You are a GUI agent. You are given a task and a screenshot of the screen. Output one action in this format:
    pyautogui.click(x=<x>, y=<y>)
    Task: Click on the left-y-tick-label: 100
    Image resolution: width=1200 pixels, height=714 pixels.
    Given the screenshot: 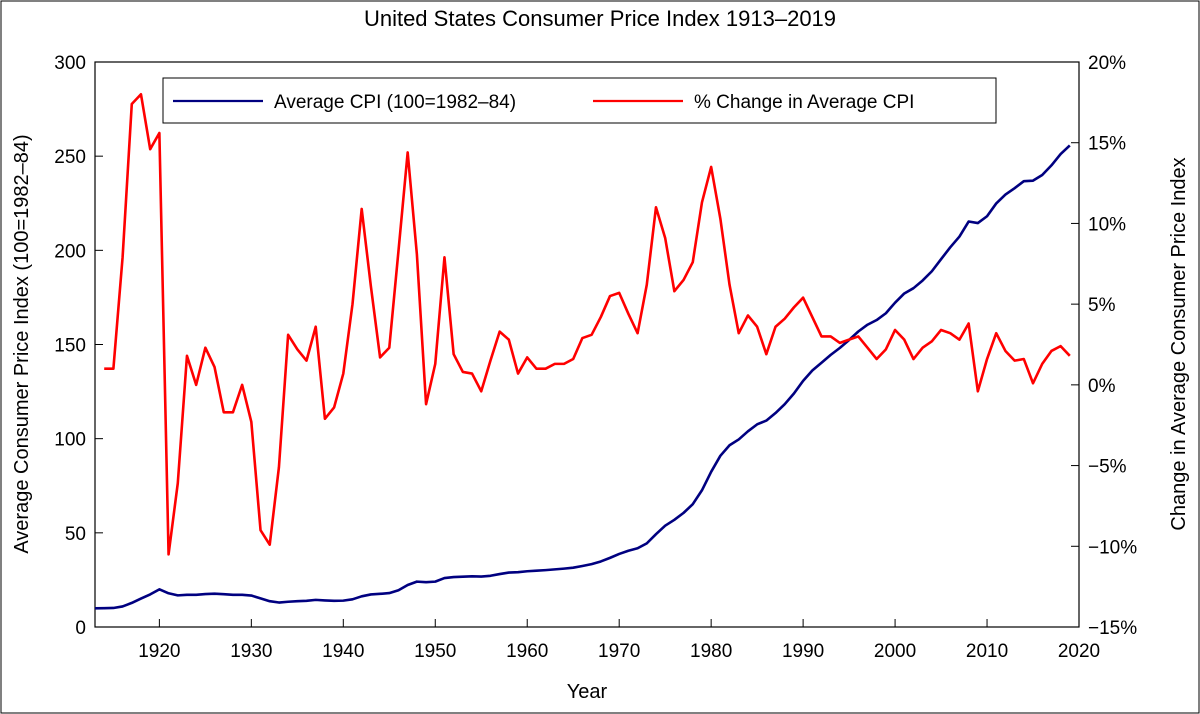 What is the action you would take?
    pyautogui.click(x=70, y=440)
    